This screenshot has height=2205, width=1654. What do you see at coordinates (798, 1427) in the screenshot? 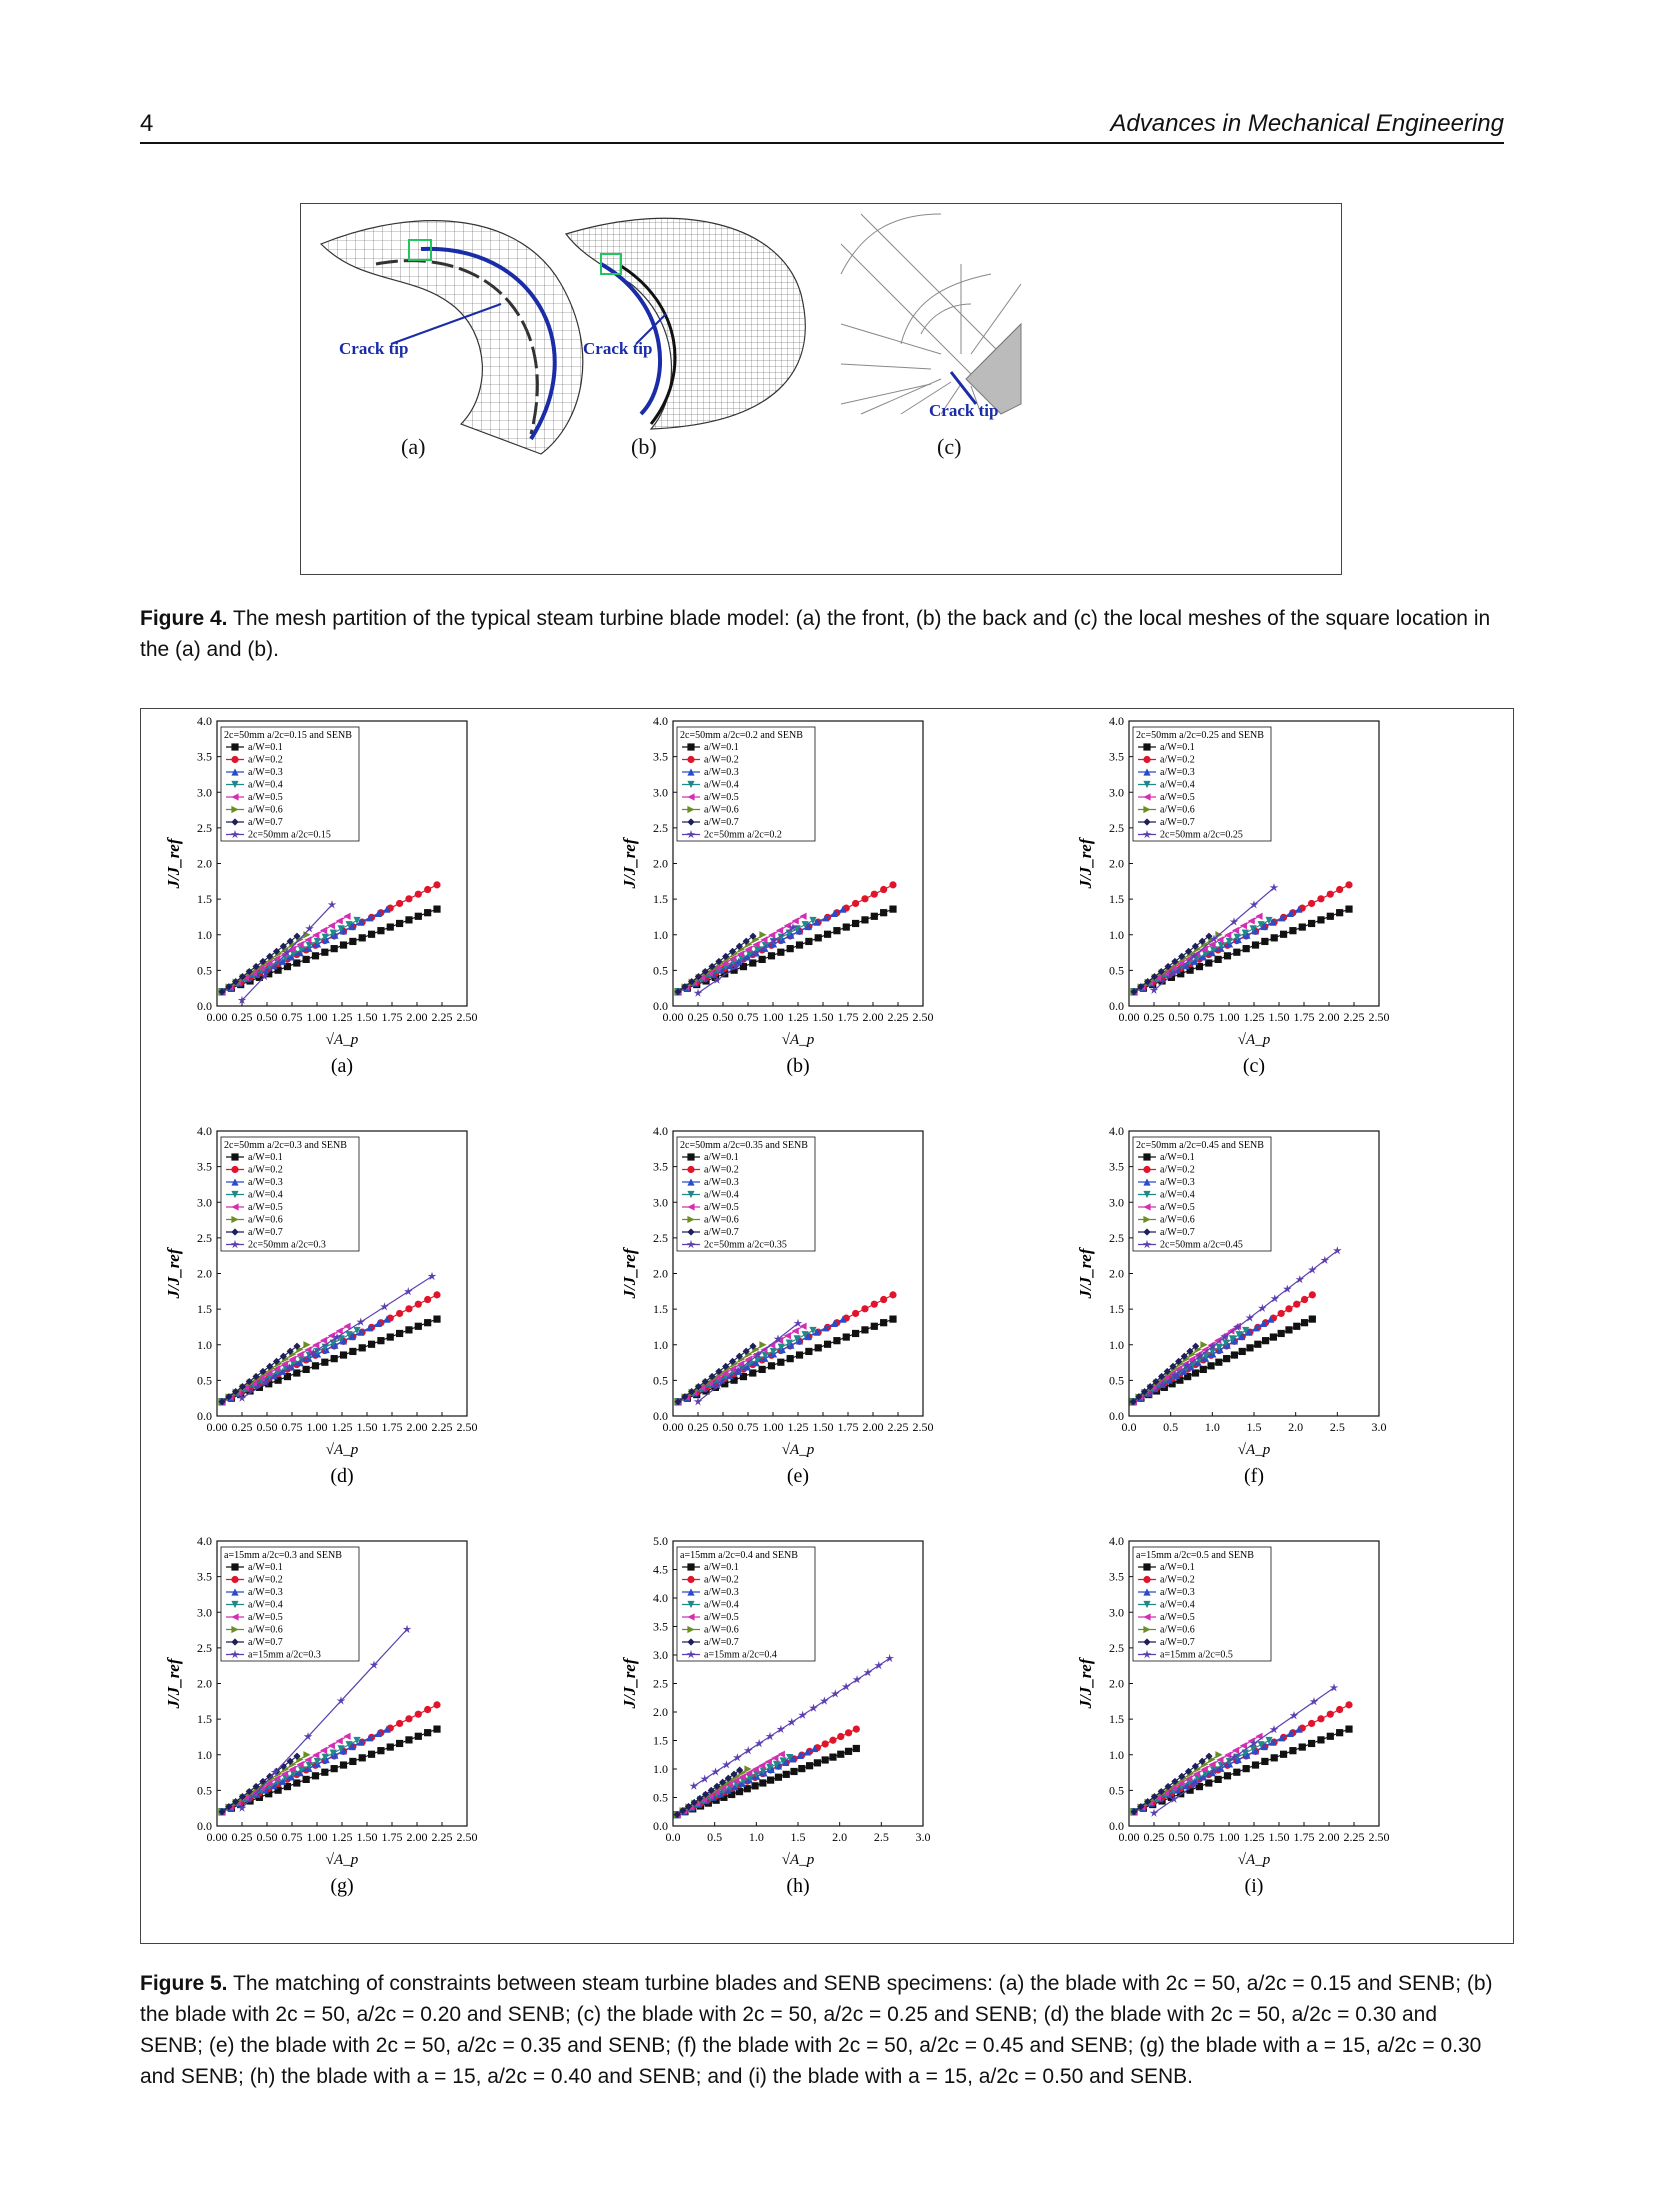
I see `x-tick-label: 1.25` at bounding box center [798, 1427].